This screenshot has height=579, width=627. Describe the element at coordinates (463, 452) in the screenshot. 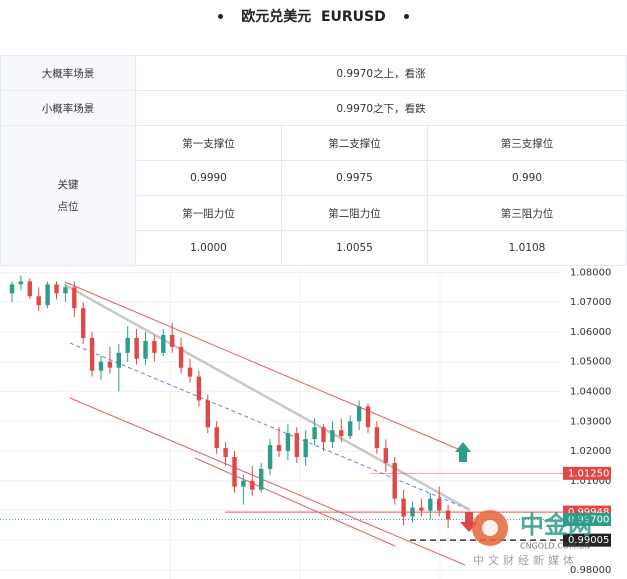

I see `up-arrow` at that location.